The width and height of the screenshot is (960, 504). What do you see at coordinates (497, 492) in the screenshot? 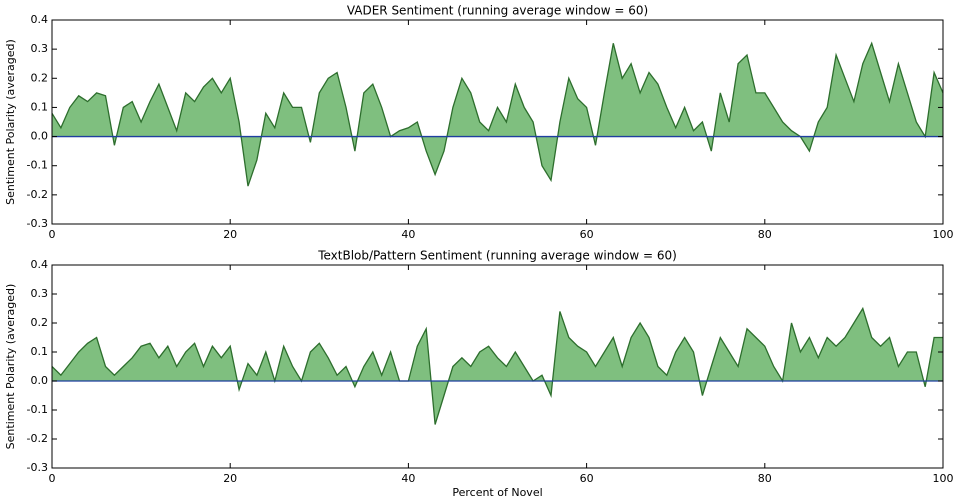
I see `x-axis-label: Percent of Novel` at bounding box center [497, 492].